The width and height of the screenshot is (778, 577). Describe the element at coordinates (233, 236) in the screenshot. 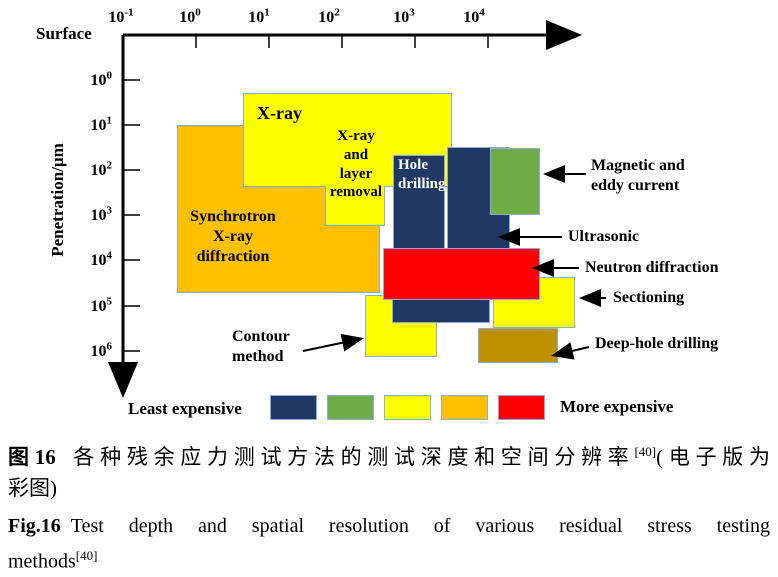

I see `synchrotron-label: Synchrotron X-ray diffraction` at that location.